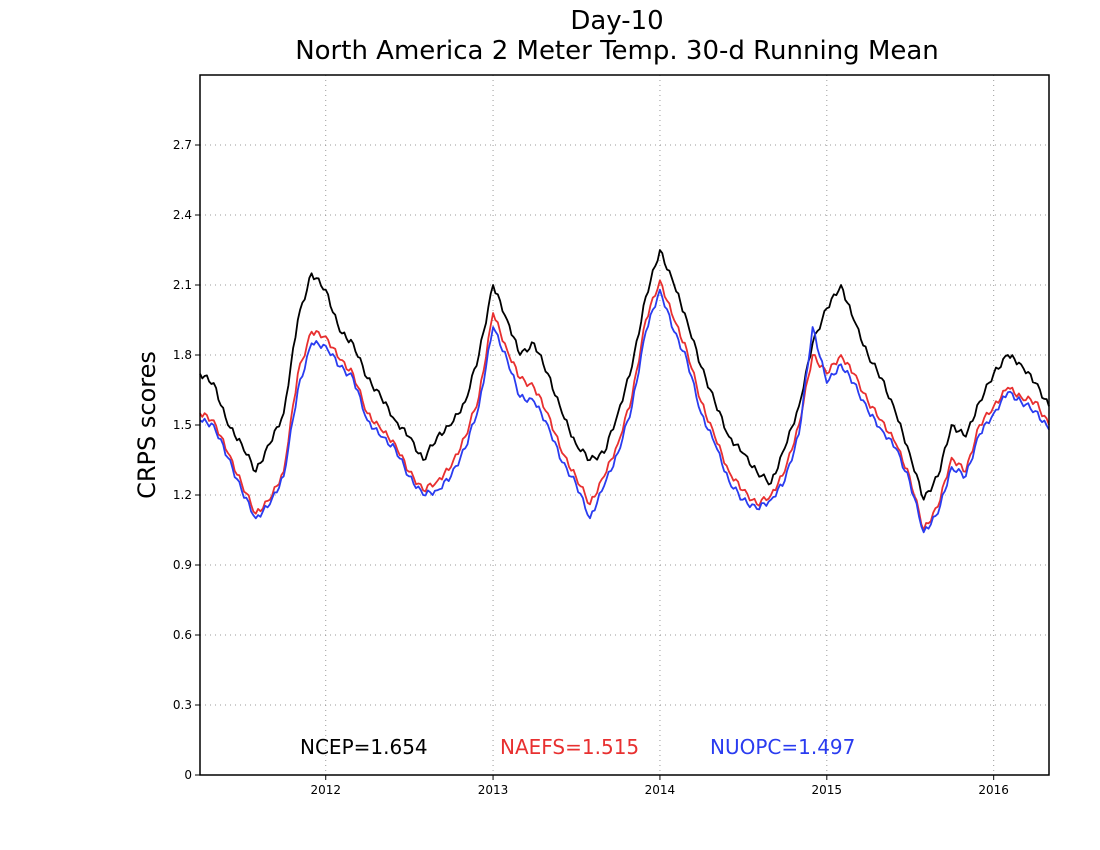 This screenshot has height=850, width=1100. What do you see at coordinates (182, 495) in the screenshot?
I see `y-tick-label: 1.2` at bounding box center [182, 495].